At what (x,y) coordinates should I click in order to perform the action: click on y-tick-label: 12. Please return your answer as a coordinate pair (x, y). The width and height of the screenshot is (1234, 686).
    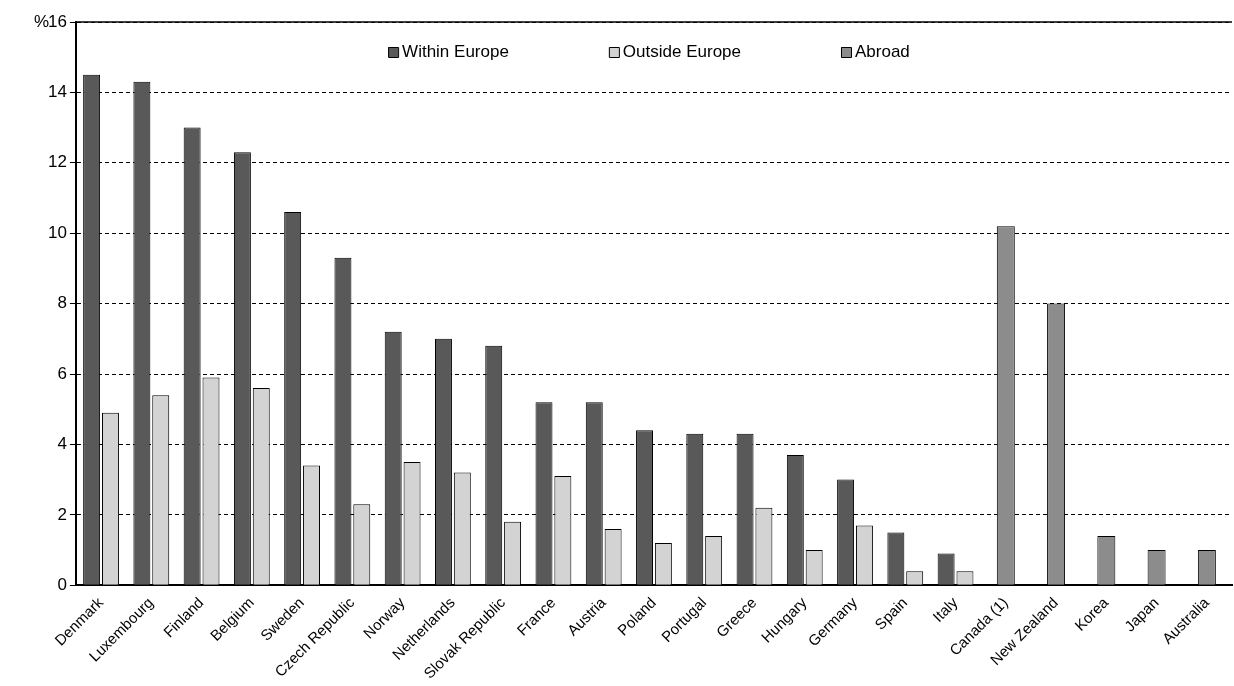
    Looking at the image, I should click on (57, 162).